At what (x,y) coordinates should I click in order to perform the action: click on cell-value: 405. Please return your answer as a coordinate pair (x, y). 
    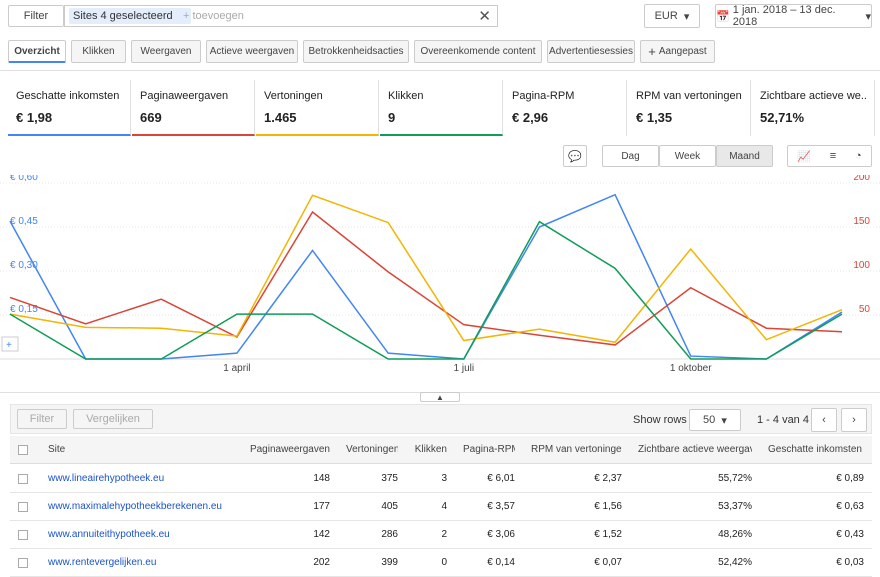
    Looking at the image, I should click on (389, 506).